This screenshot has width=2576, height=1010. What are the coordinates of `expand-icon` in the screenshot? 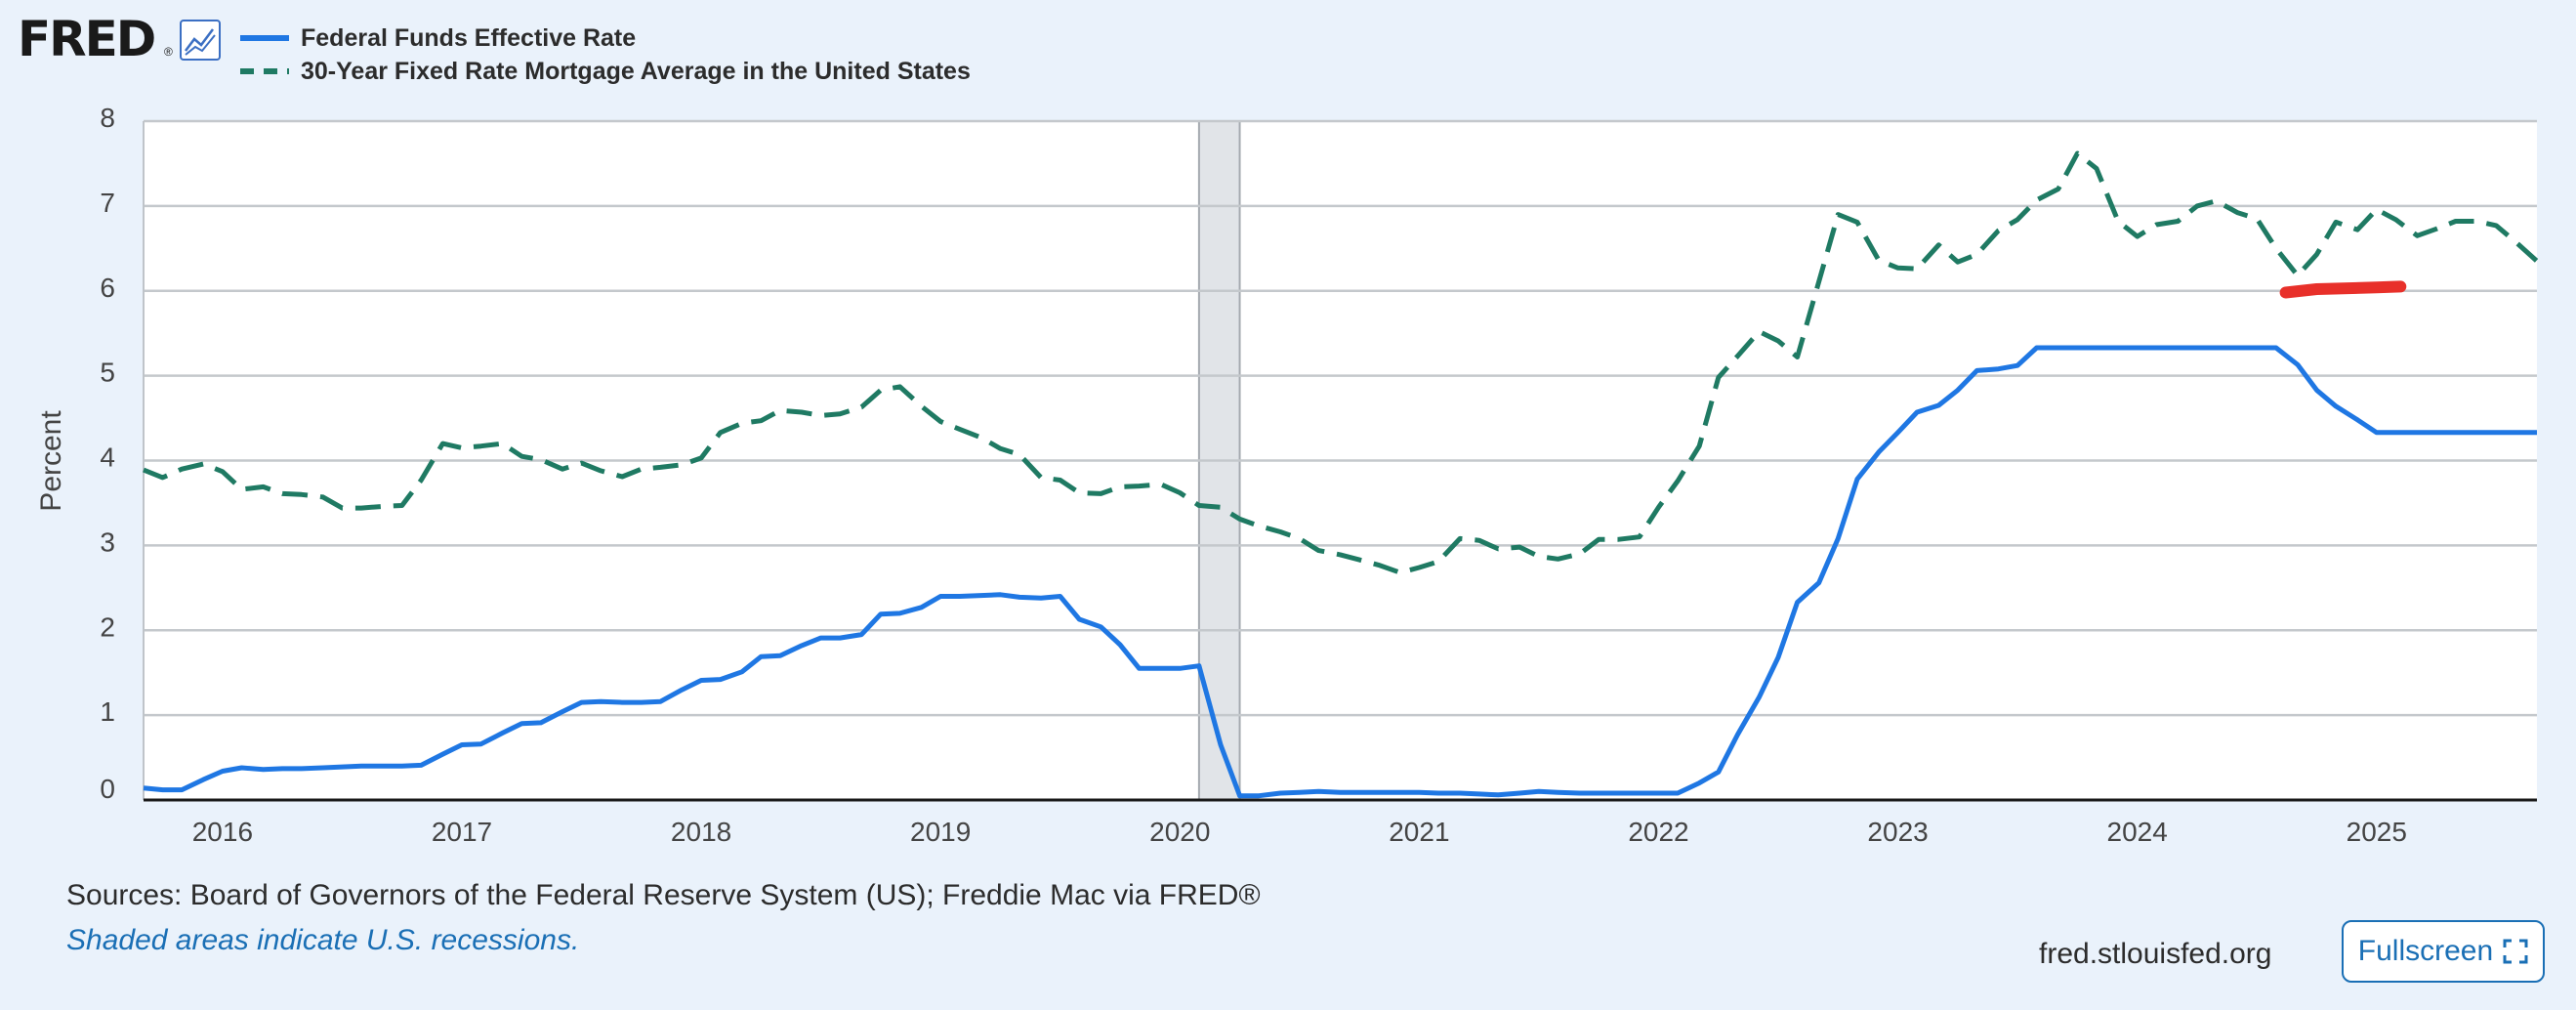 It's located at (2516, 952).